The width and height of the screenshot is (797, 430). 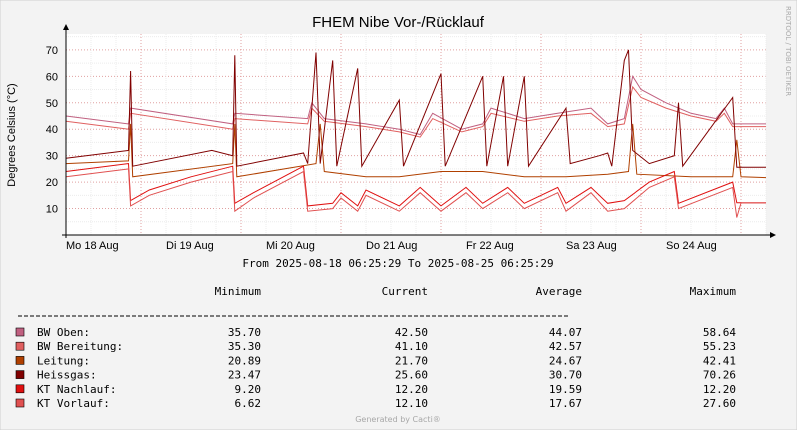 What do you see at coordinates (248, 403) in the screenshot?
I see `legend-value: 6.62` at bounding box center [248, 403].